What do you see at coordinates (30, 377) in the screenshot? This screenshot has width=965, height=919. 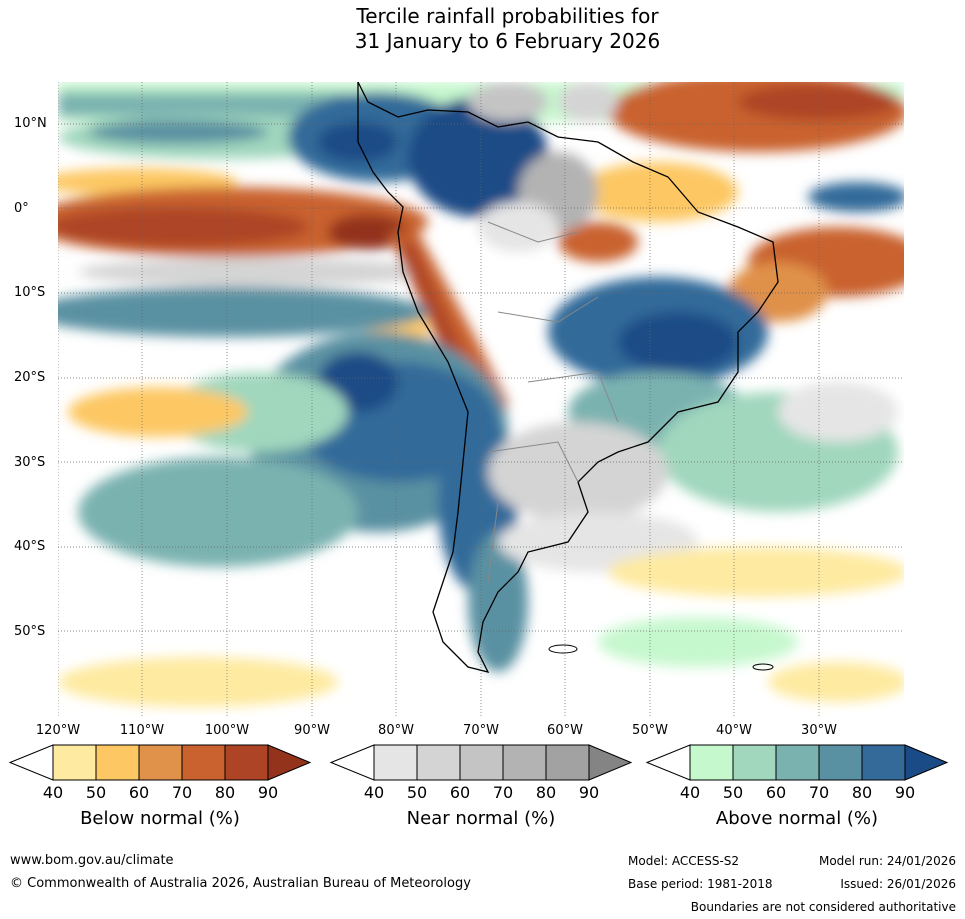 I see `lat-label-20s: 20°S` at bounding box center [30, 377].